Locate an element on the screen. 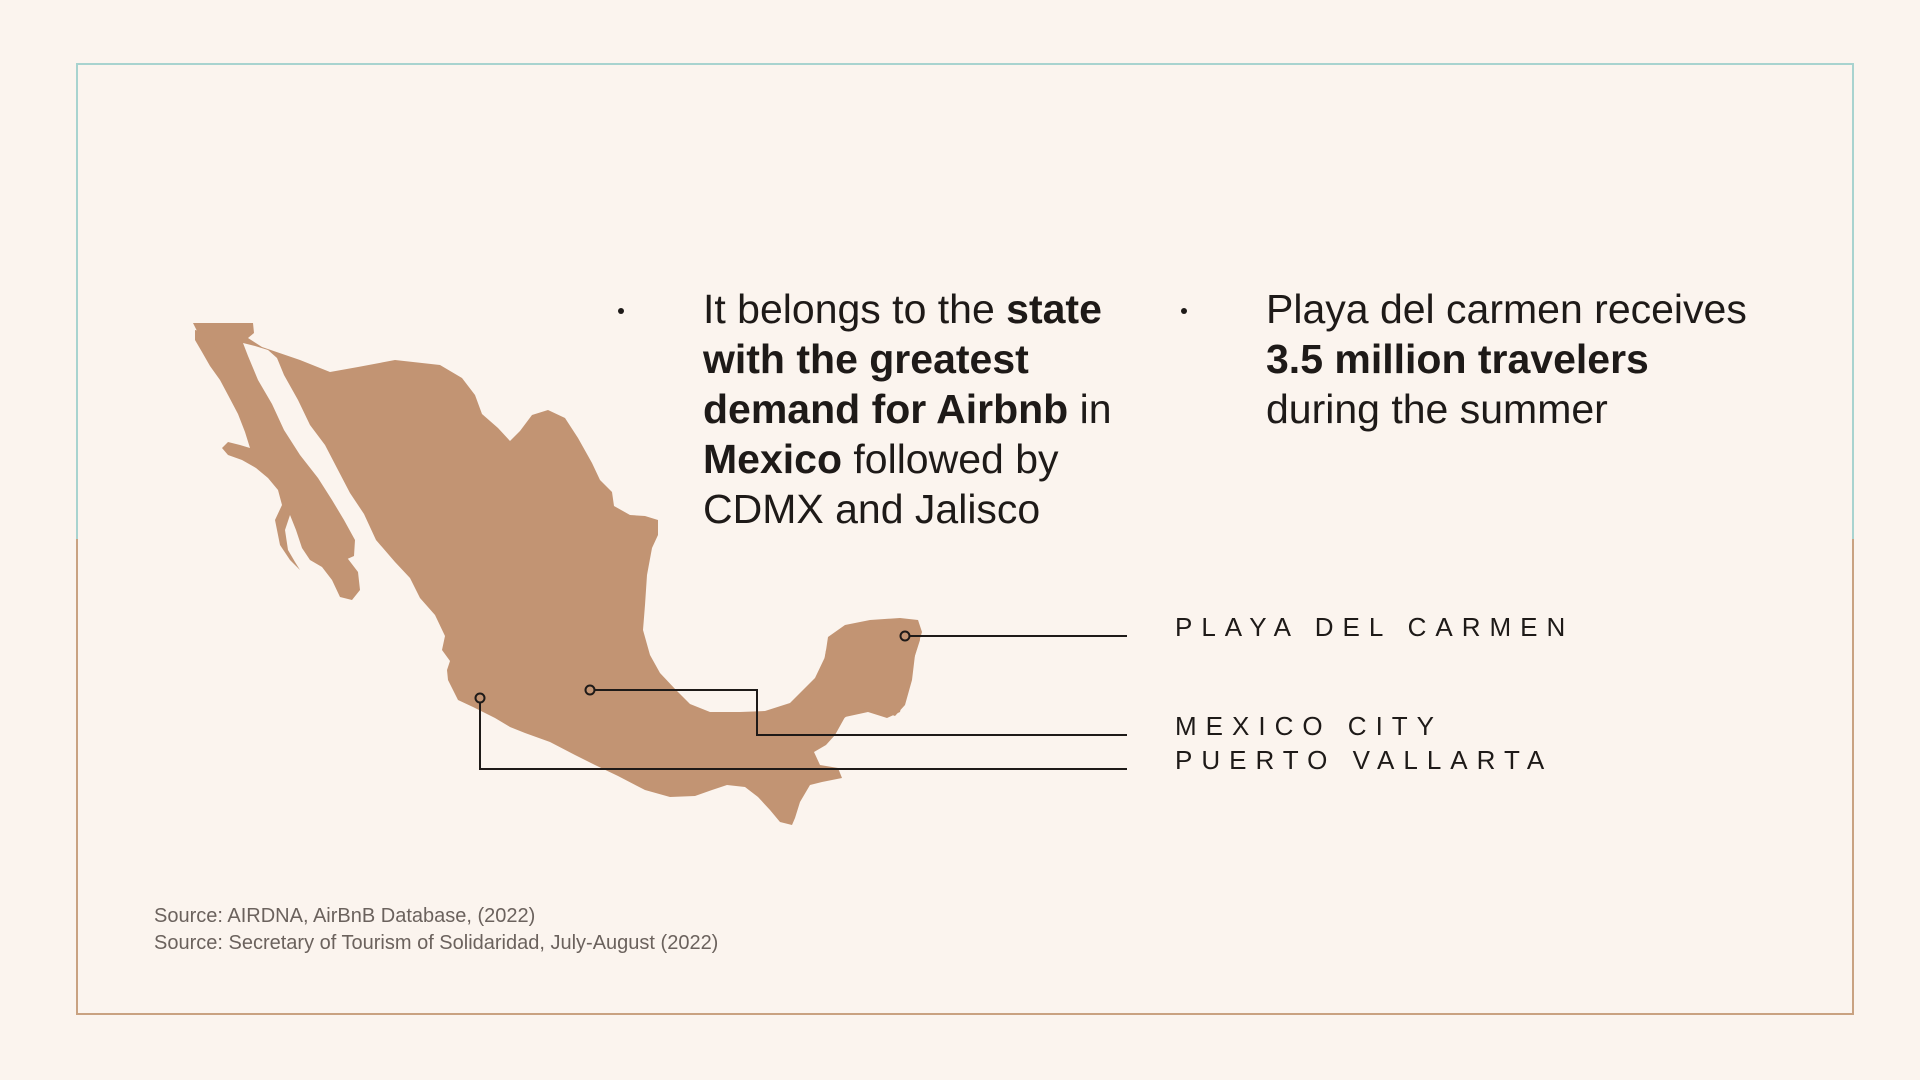  frame-top-border is located at coordinates (965, 64).